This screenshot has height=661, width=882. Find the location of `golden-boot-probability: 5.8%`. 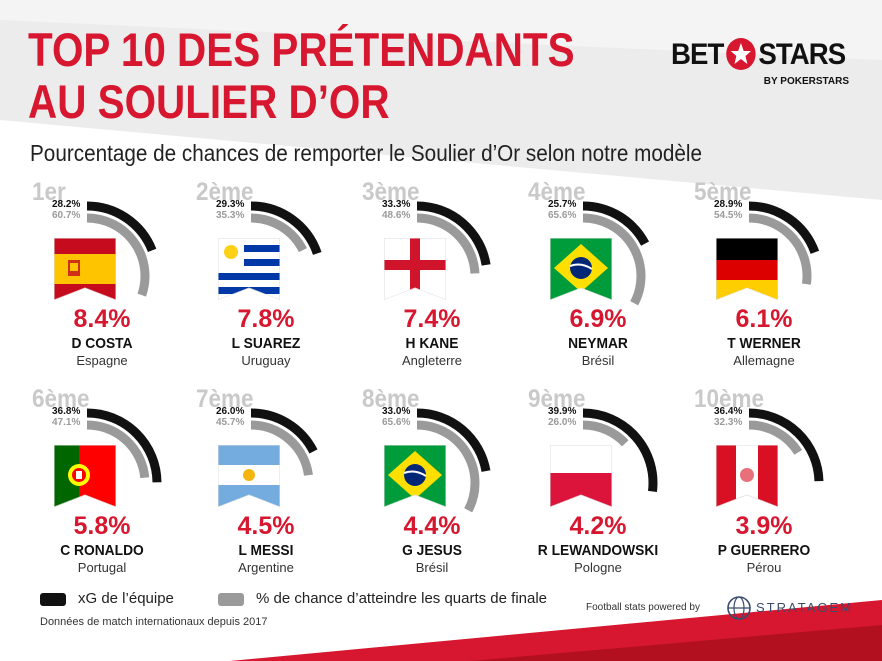

golden-boot-probability: 5.8% is located at coordinates (102, 526).